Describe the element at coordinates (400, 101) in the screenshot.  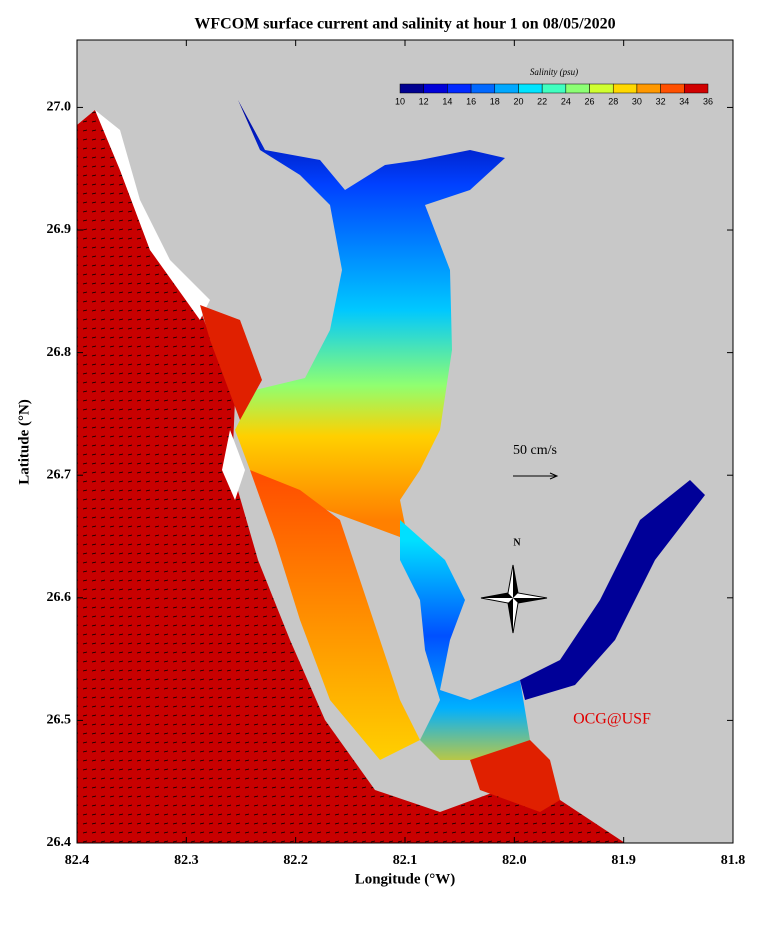
I see `colorbar-tick-label: 10` at that location.